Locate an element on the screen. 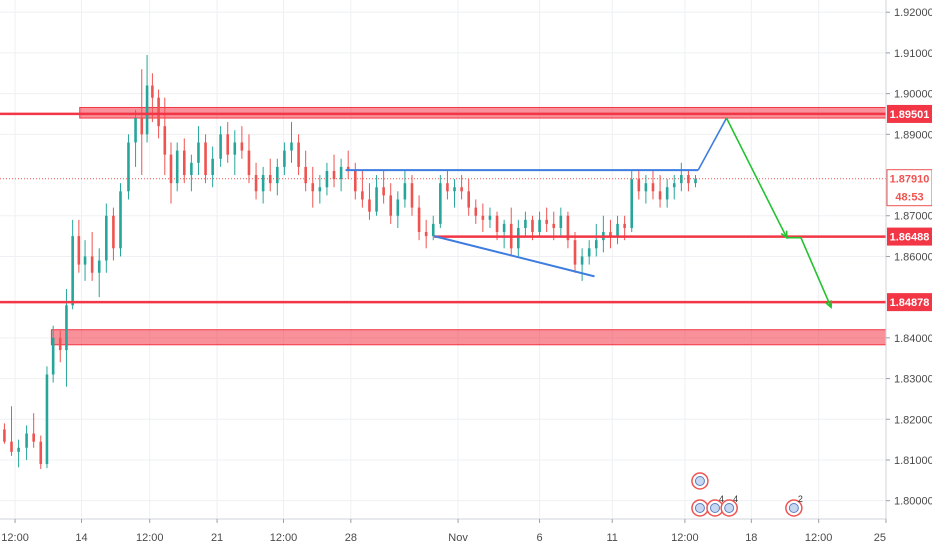 This screenshot has height=550, width=932. x-tick-label: 18 is located at coordinates (751, 538).